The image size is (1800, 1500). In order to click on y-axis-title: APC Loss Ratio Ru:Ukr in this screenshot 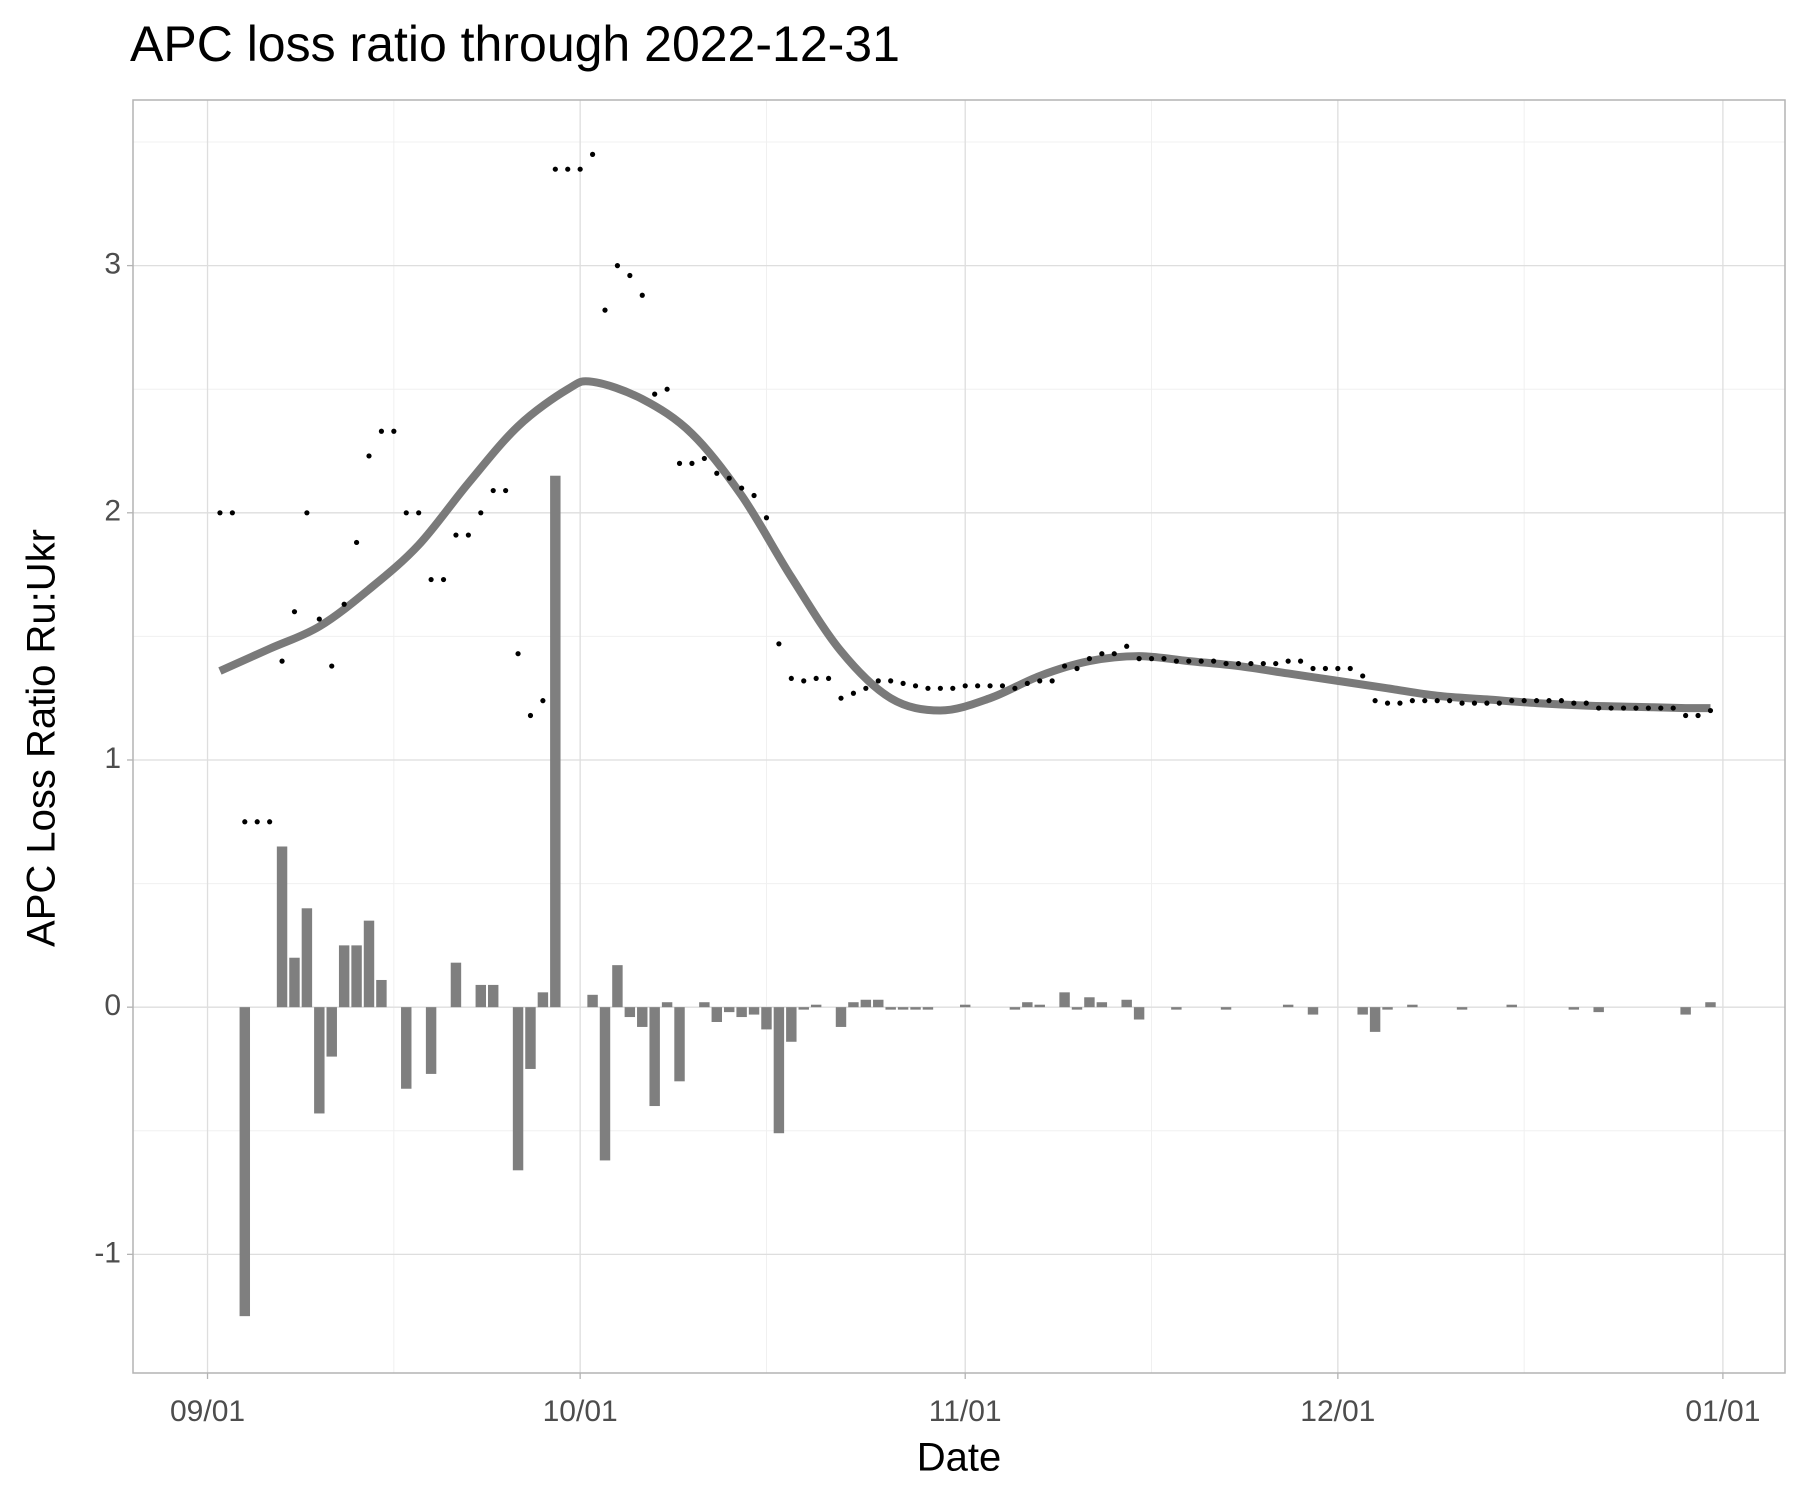, I will do `click(42, 738)`.